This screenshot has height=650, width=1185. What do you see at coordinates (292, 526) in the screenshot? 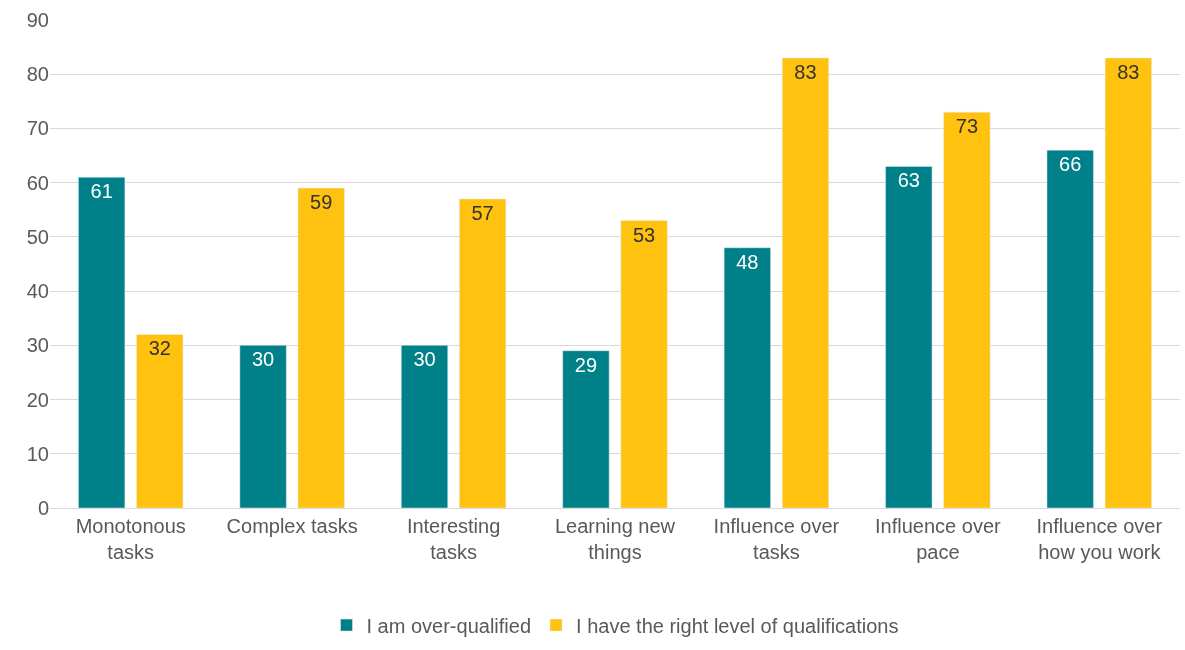
I see `x-tick-label: Complex tasks` at bounding box center [292, 526].